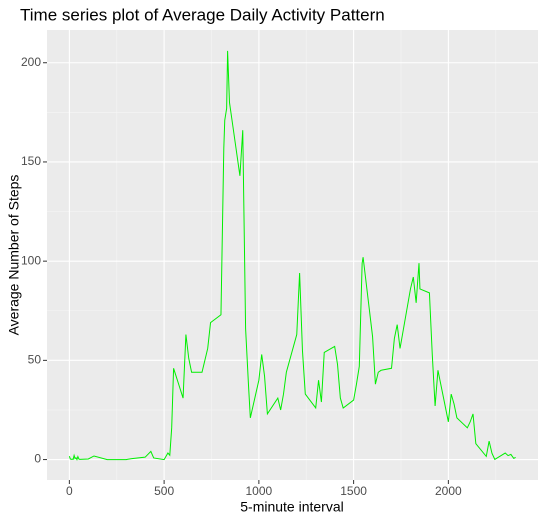 This screenshot has width=548, height=526. What do you see at coordinates (31, 260) in the screenshot?
I see `y-tick-label: 100` at bounding box center [31, 260].